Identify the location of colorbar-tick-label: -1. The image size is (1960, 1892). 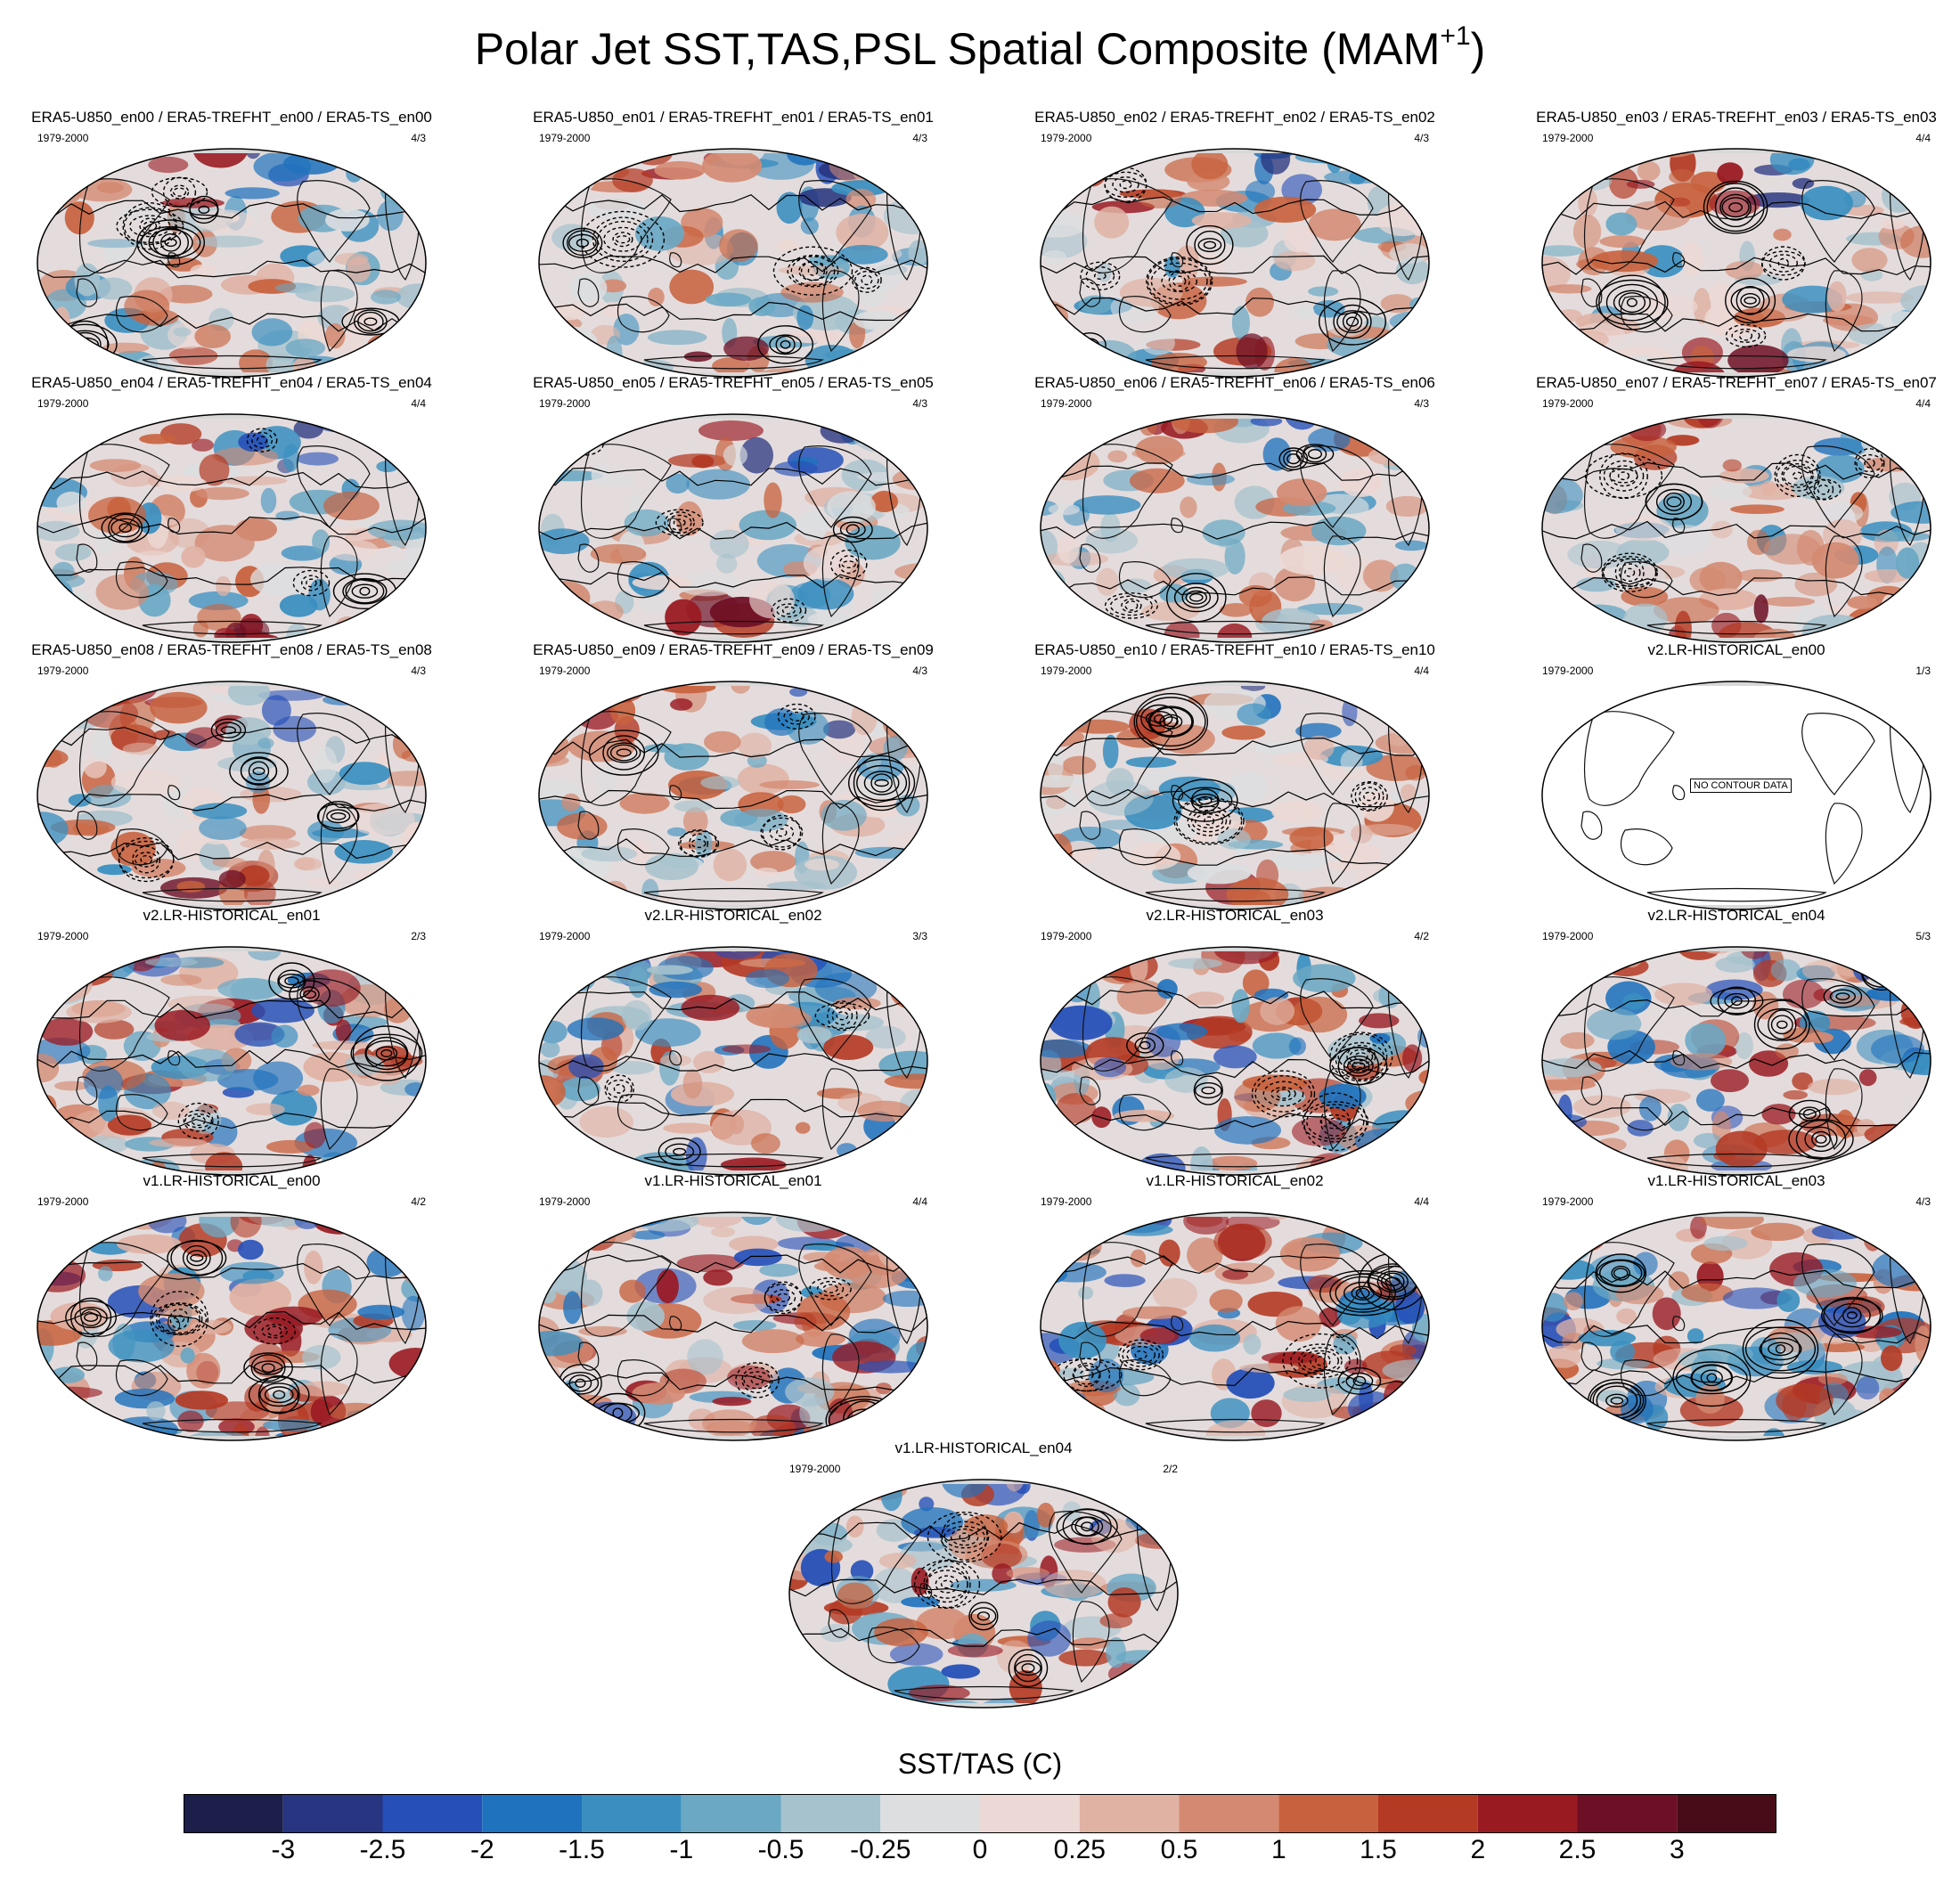
(681, 1850).